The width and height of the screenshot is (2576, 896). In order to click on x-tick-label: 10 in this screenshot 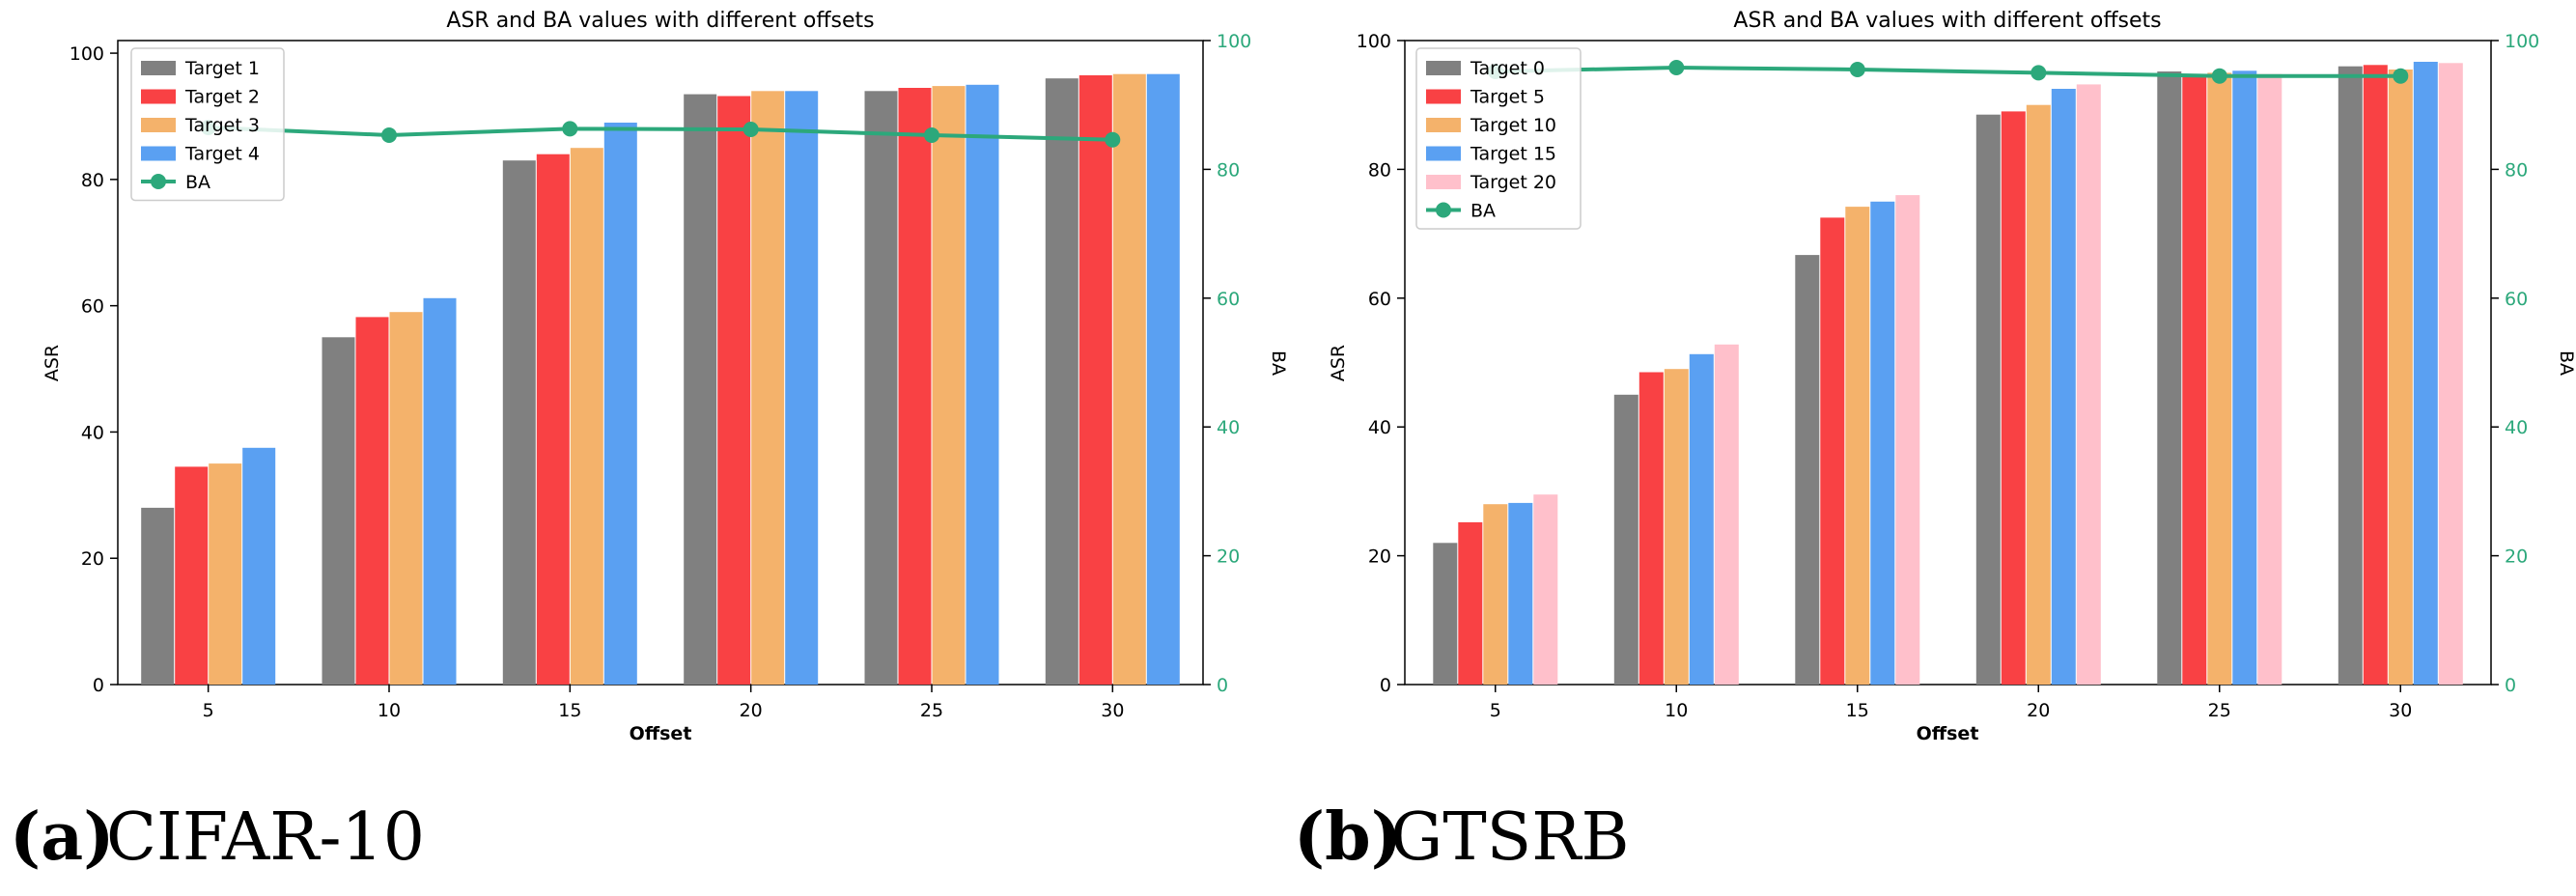, I will do `click(1677, 711)`.